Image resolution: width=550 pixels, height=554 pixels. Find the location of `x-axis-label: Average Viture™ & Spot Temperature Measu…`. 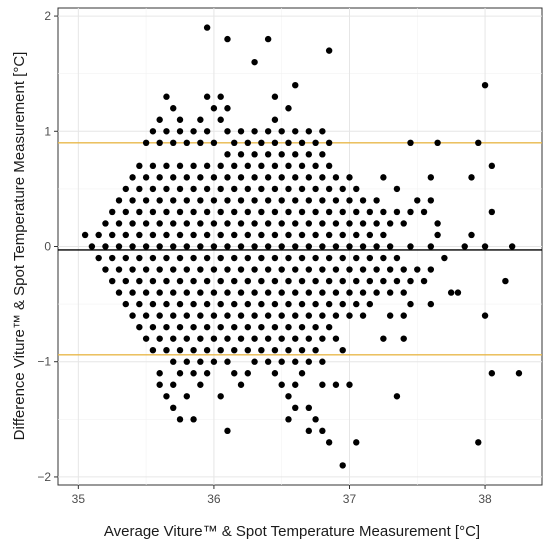

x-axis-label: Average Viture™ & Spot Temperature Measu… is located at coordinates (292, 531).